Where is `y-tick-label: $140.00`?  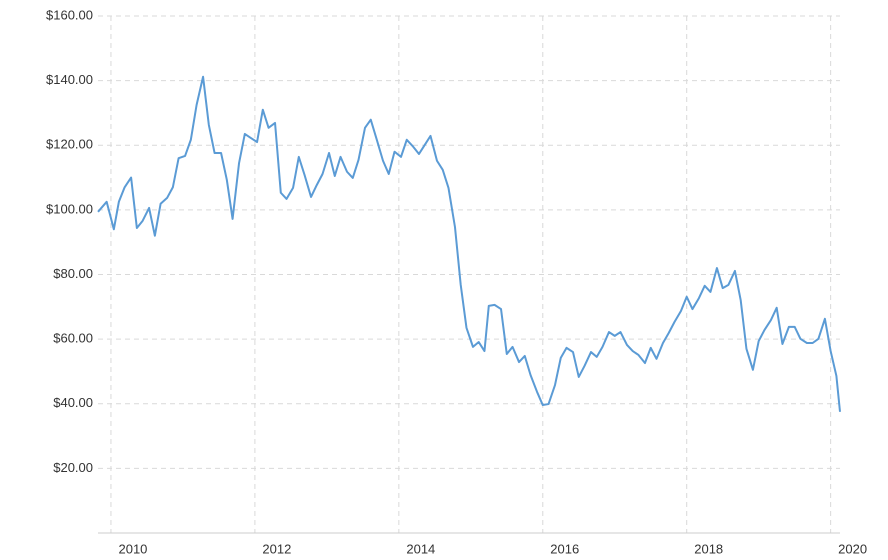 y-tick-label: $140.00 is located at coordinates (69, 79).